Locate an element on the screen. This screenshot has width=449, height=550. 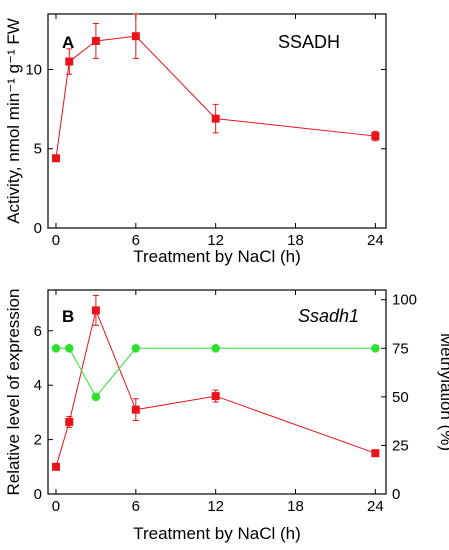
panel-a-y-tick-label: 0 is located at coordinates (38, 228).